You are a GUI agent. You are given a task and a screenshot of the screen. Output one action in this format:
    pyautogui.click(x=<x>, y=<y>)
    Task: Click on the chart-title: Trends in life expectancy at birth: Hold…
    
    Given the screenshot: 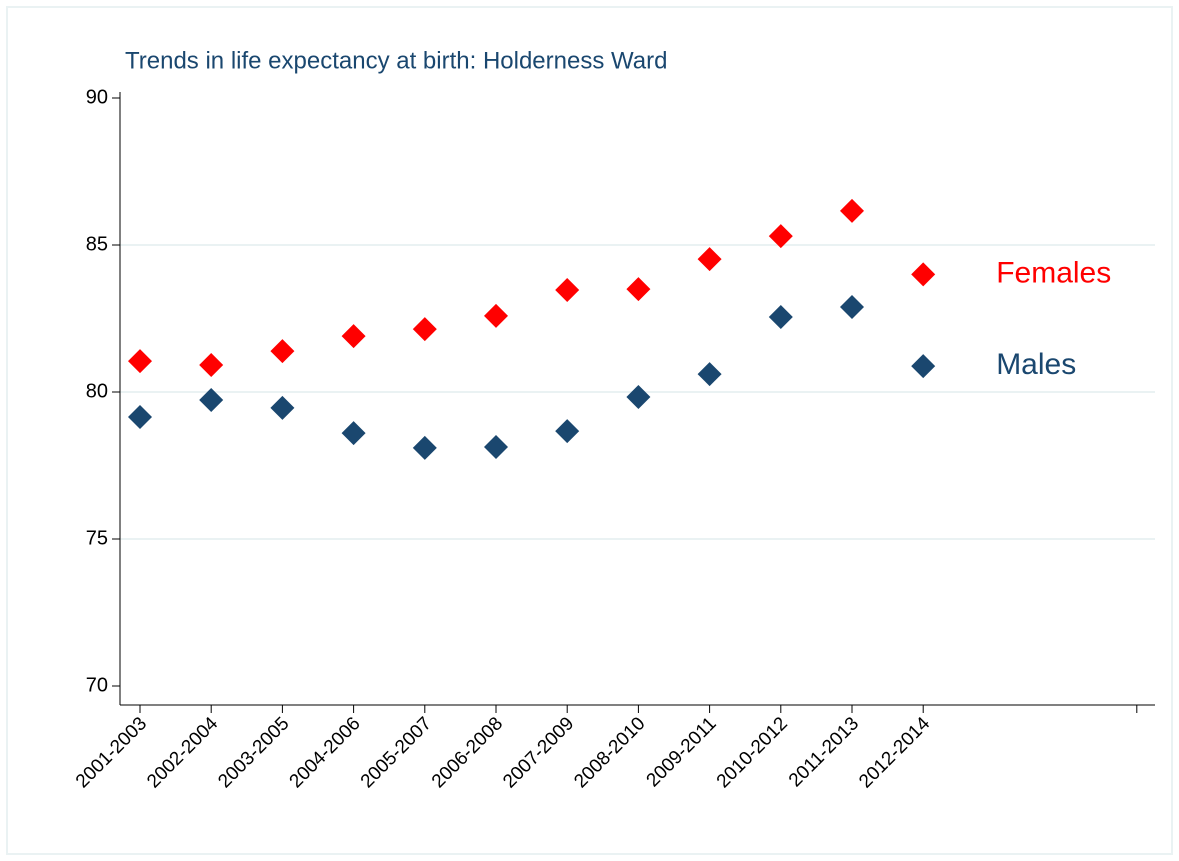 What is the action you would take?
    pyautogui.click(x=396, y=60)
    